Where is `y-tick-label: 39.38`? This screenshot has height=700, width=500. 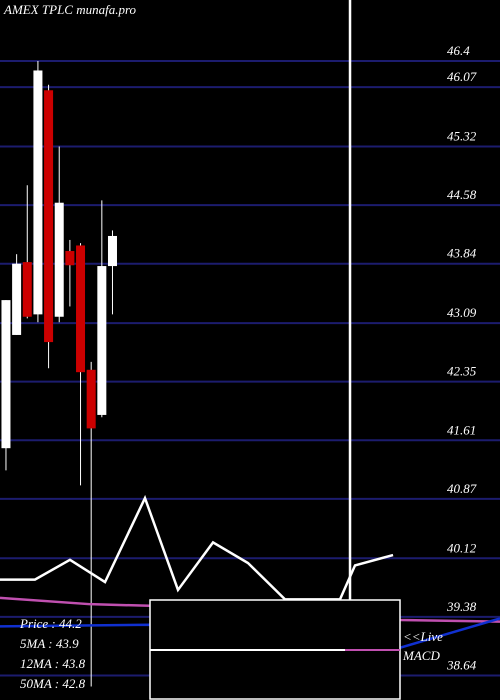
y-tick-label: 39.38 is located at coordinates (461, 606).